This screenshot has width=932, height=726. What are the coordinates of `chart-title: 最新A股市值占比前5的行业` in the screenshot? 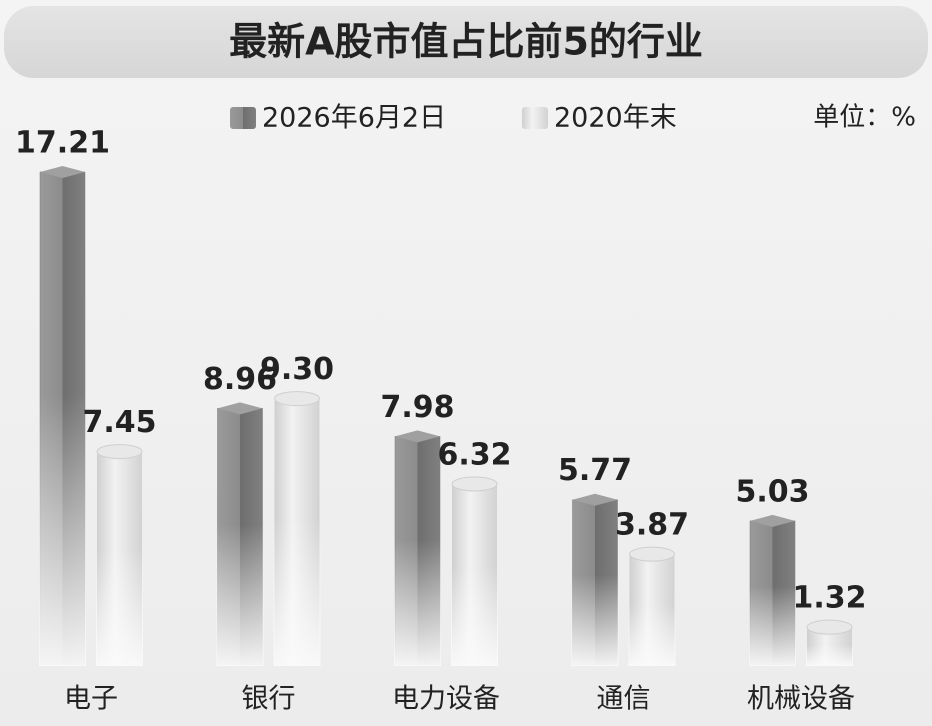 It's located at (466, 42).